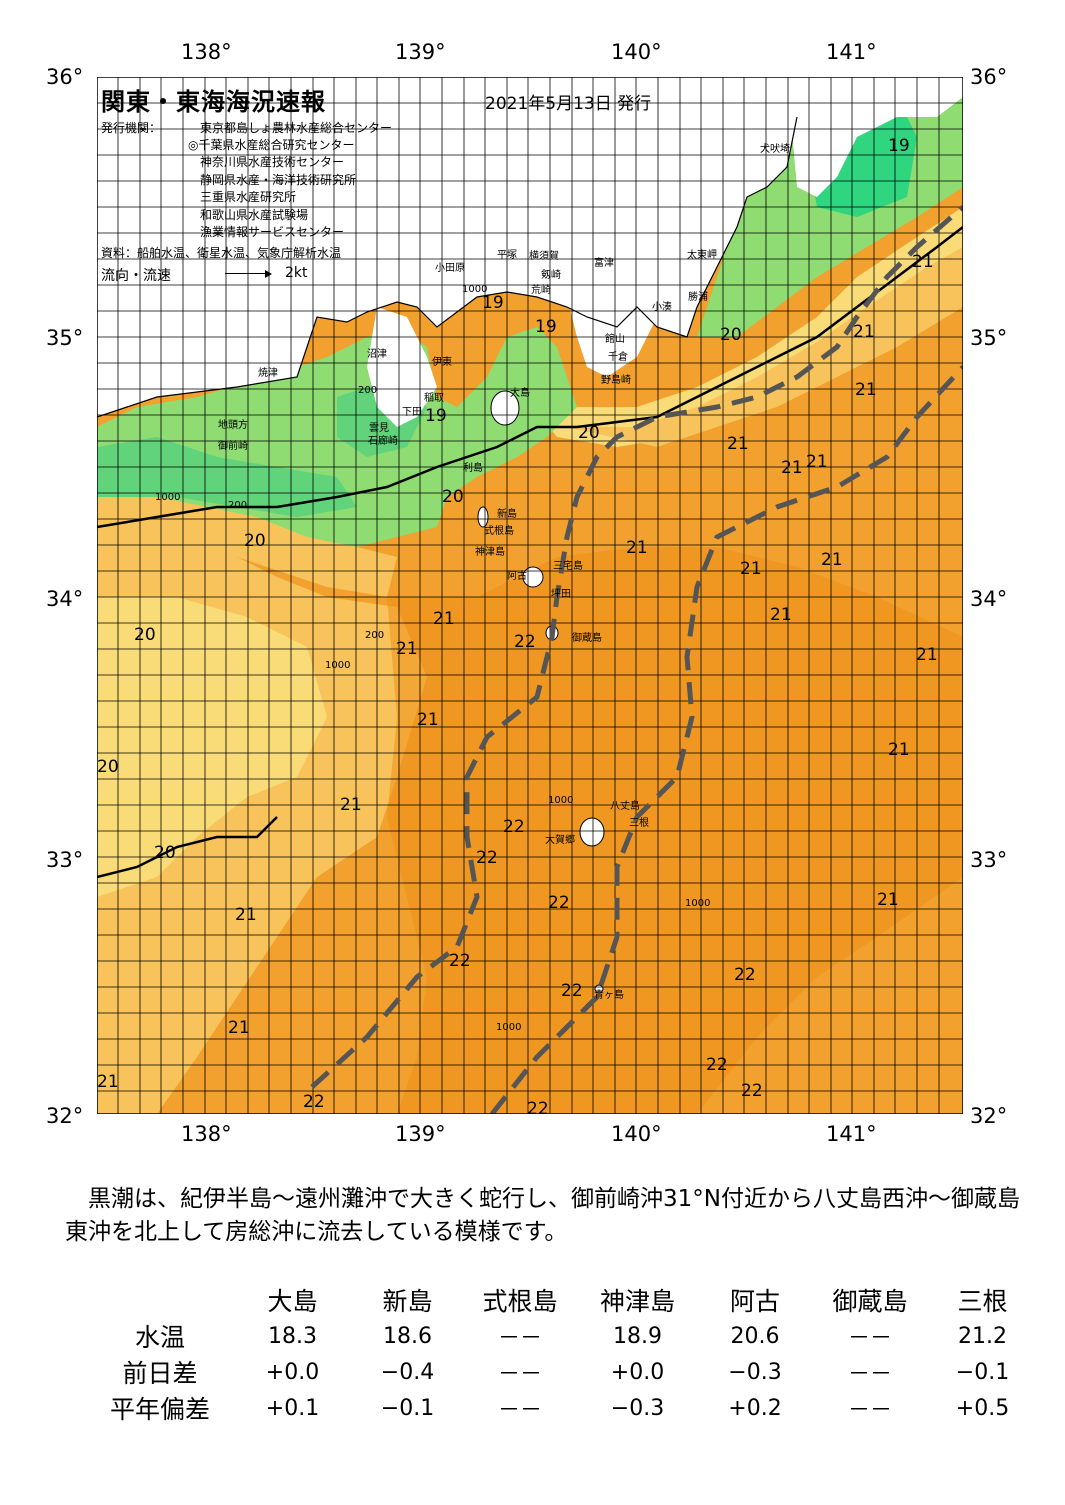  What do you see at coordinates (989, 338) in the screenshot?
I see `lat-label-right-35: 35°` at bounding box center [989, 338].